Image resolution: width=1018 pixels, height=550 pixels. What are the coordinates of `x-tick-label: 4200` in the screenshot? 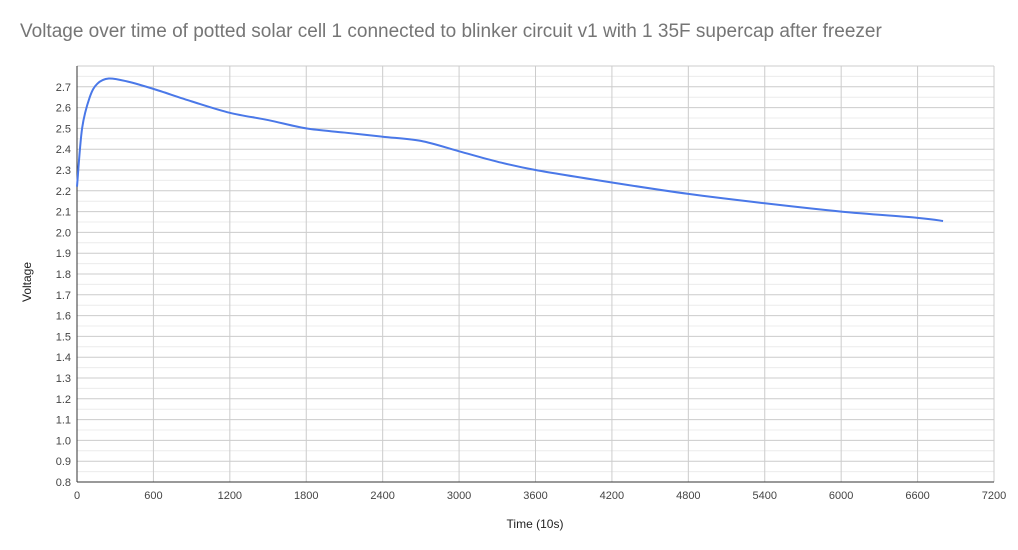 It's located at (612, 496).